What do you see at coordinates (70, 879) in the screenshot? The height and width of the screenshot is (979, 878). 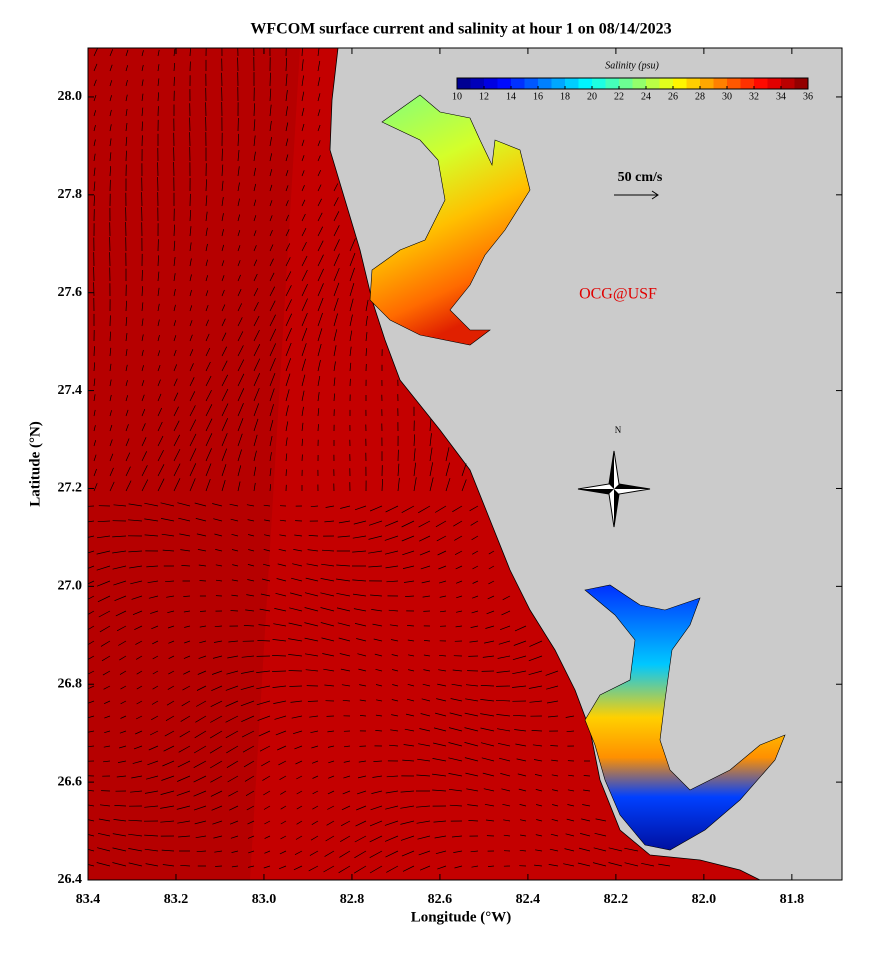 I see `y-tick-label: 26.4` at bounding box center [70, 879].